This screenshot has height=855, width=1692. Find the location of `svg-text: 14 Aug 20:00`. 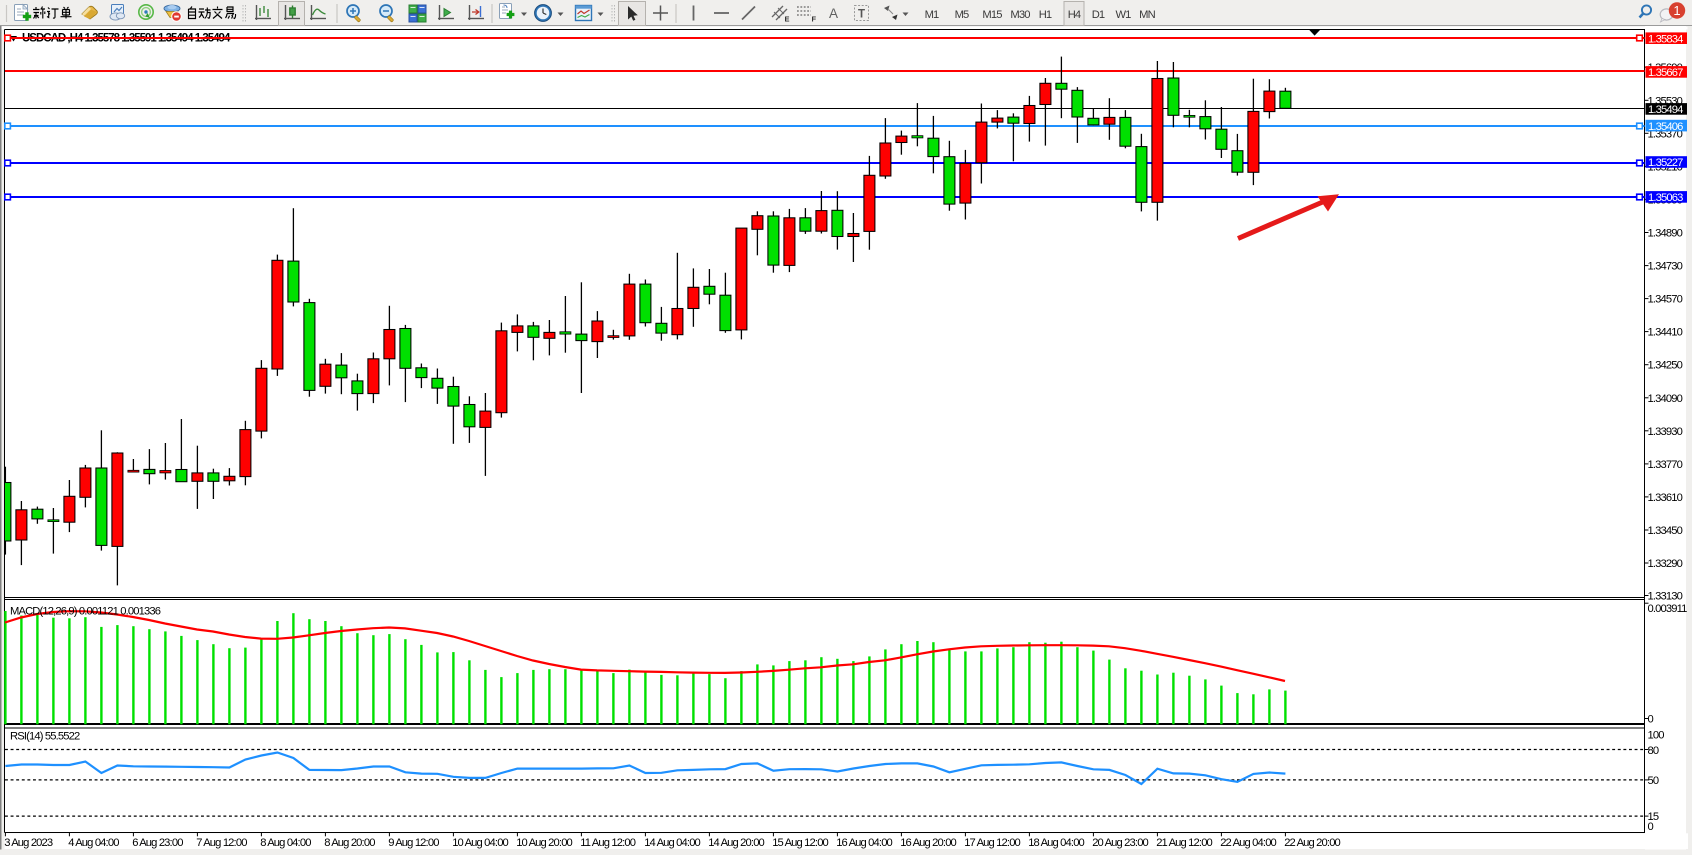

svg-text: 14 Aug 20:00 is located at coordinates (736, 843).